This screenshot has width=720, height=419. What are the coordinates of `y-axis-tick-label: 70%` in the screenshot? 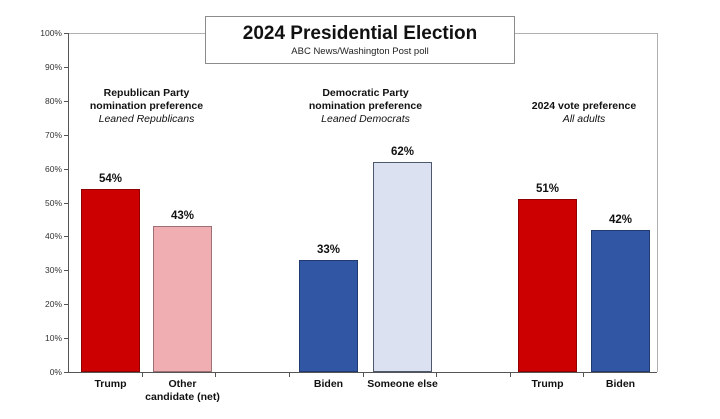 It's located at (53, 135).